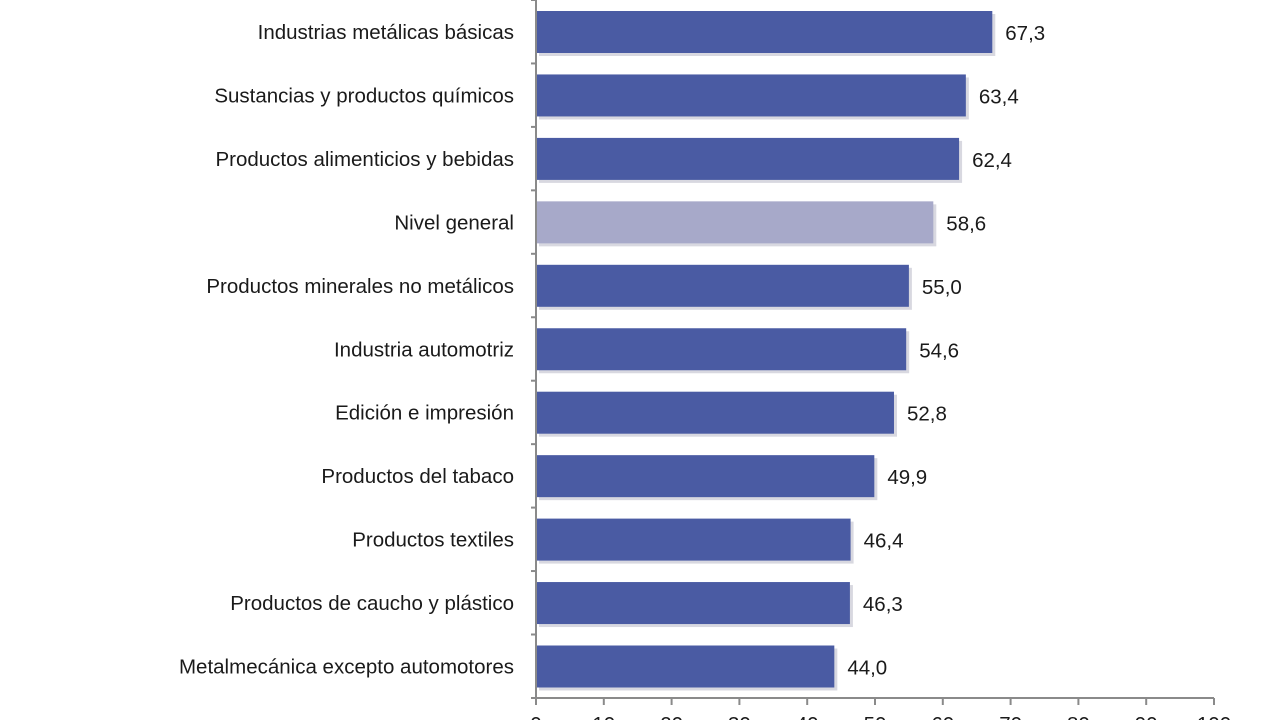 This screenshot has width=1280, height=720. Describe the element at coordinates (939, 350) in the screenshot. I see `value-label: 54,6` at that location.